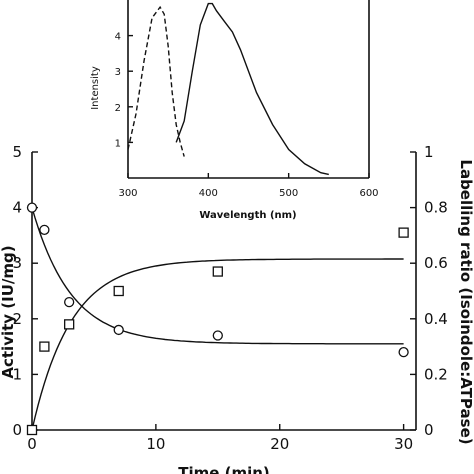 This screenshot has height=474, width=474. What do you see at coordinates (124, 90) in the screenshot?
I see `inset-y-ticks: 1 2 3 4` at bounding box center [124, 90].